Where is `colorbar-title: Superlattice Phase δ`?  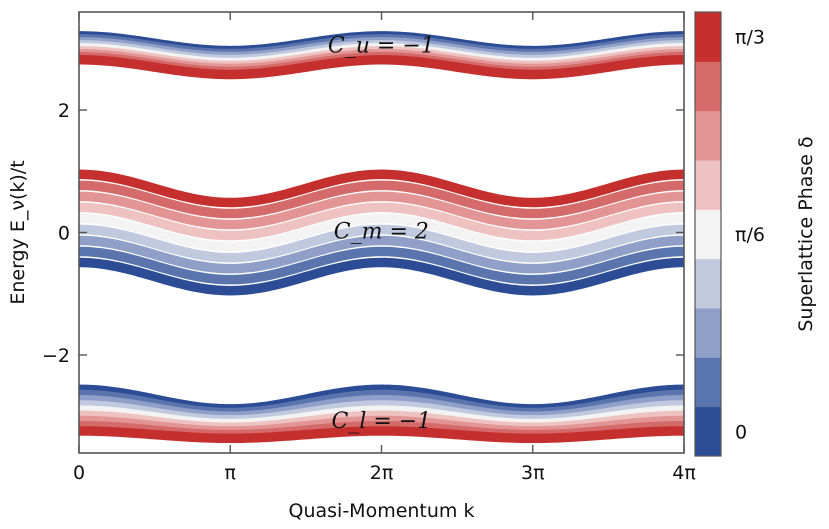 colorbar-title: Superlattice Phase δ is located at coordinates (806, 233).